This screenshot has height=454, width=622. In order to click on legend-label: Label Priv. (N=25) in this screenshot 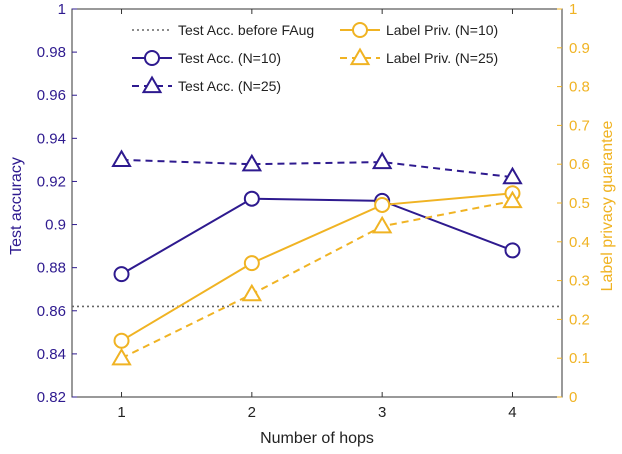, I will do `click(442, 58)`.